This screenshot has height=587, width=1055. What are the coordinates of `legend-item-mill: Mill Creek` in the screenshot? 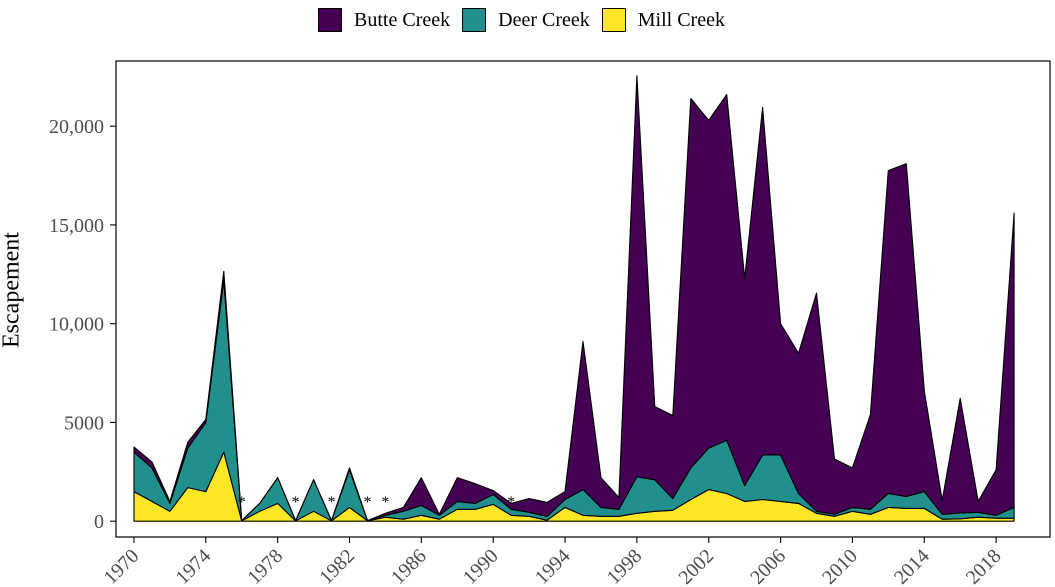 It's located at (663, 20).